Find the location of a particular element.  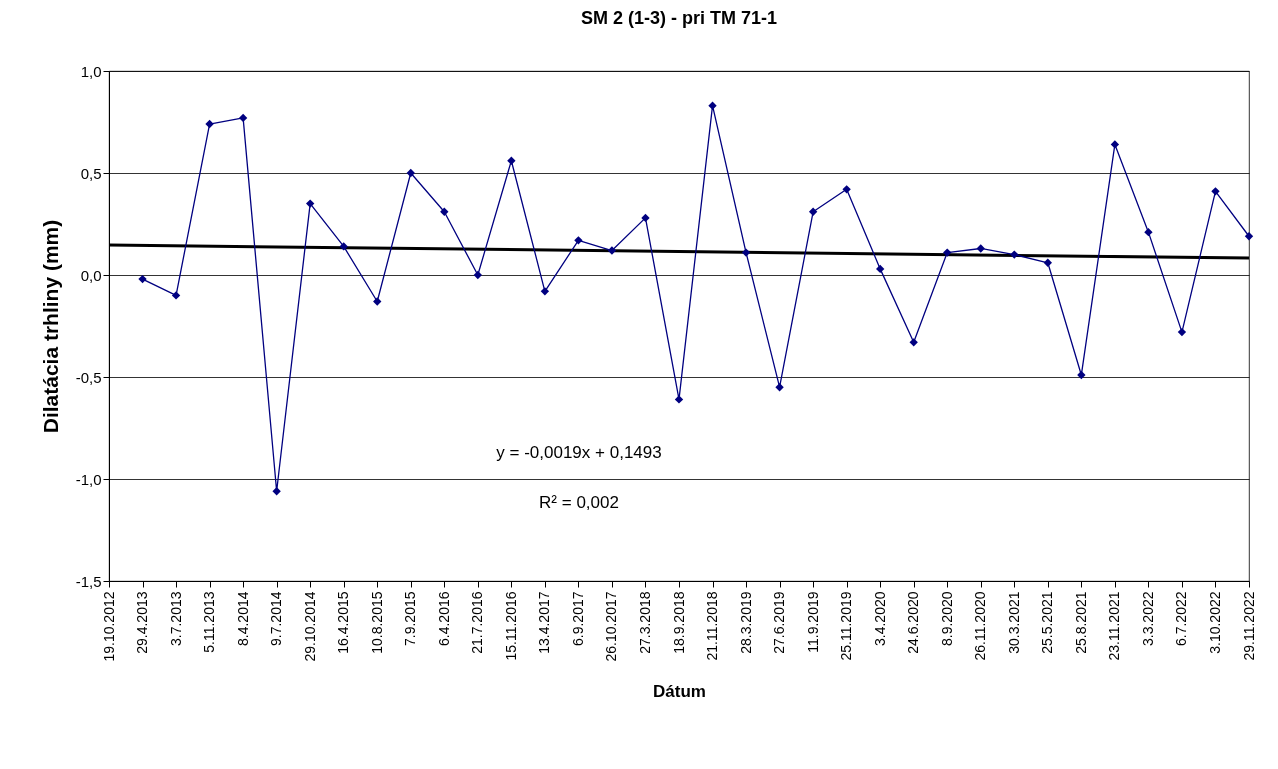

x-tick-label: 3.10.2022 is located at coordinates (1214, 622).